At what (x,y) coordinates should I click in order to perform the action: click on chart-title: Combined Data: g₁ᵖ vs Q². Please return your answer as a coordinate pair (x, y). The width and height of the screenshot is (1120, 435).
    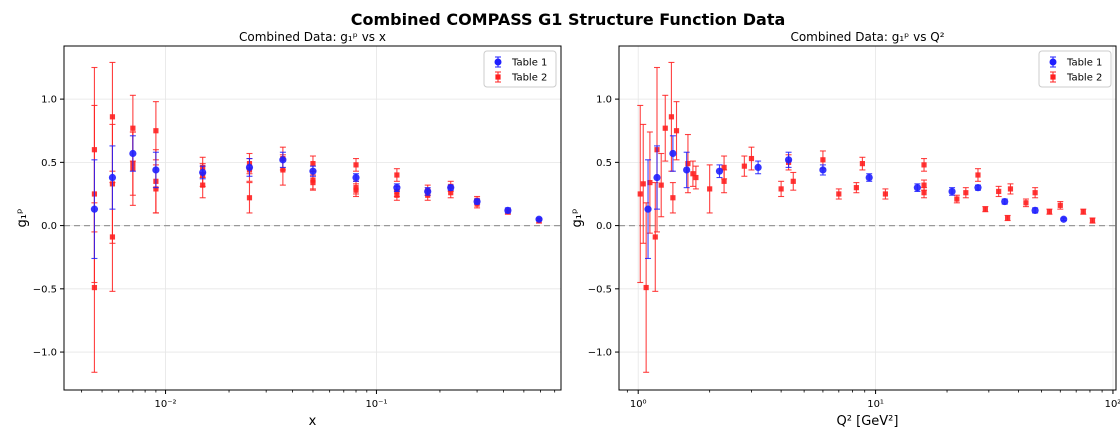
    Looking at the image, I should click on (867, 37).